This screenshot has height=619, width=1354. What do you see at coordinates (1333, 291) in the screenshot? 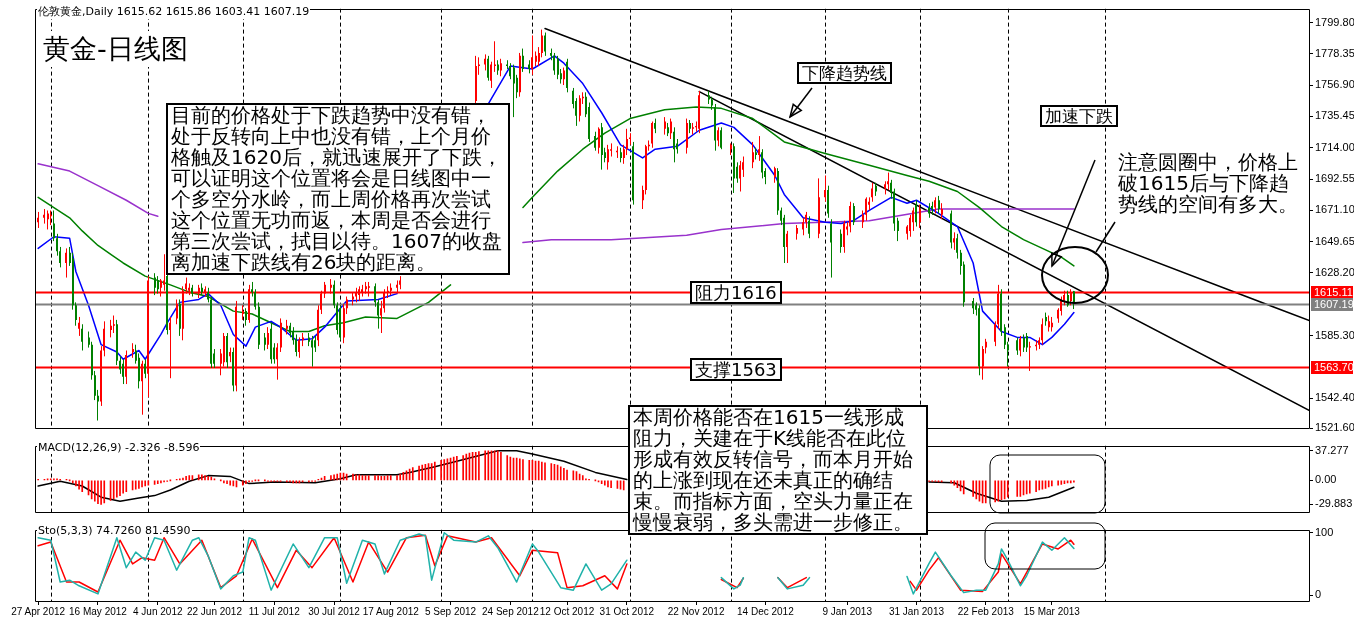
I see `ref-line-label: 1615.11` at bounding box center [1333, 291].